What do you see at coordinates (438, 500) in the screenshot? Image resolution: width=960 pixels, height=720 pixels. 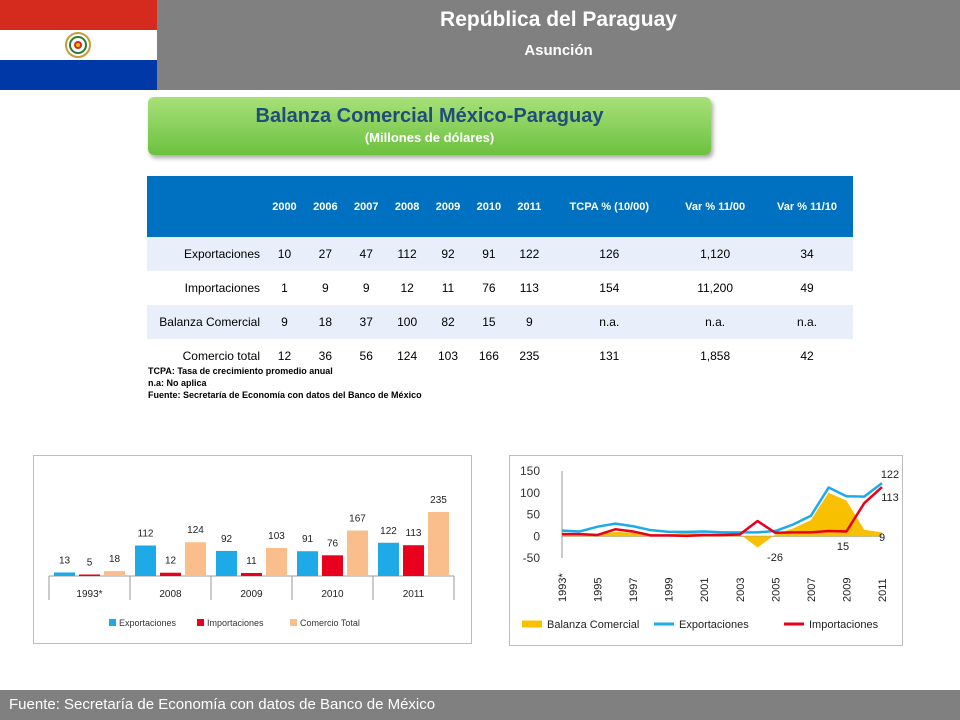 I see `bar-value-label: 235` at bounding box center [438, 500].